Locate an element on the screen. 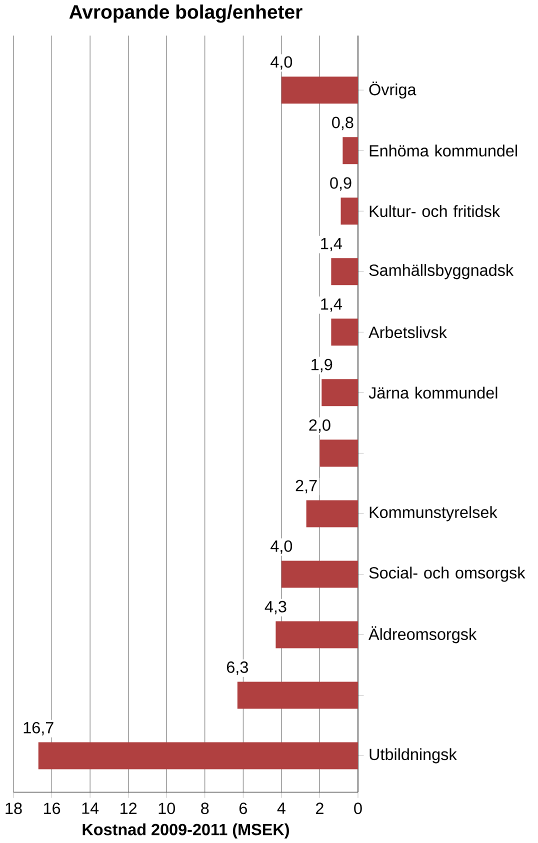 The image size is (538, 843). y-tick-label: Social- och omsorgsk is located at coordinates (447, 574).